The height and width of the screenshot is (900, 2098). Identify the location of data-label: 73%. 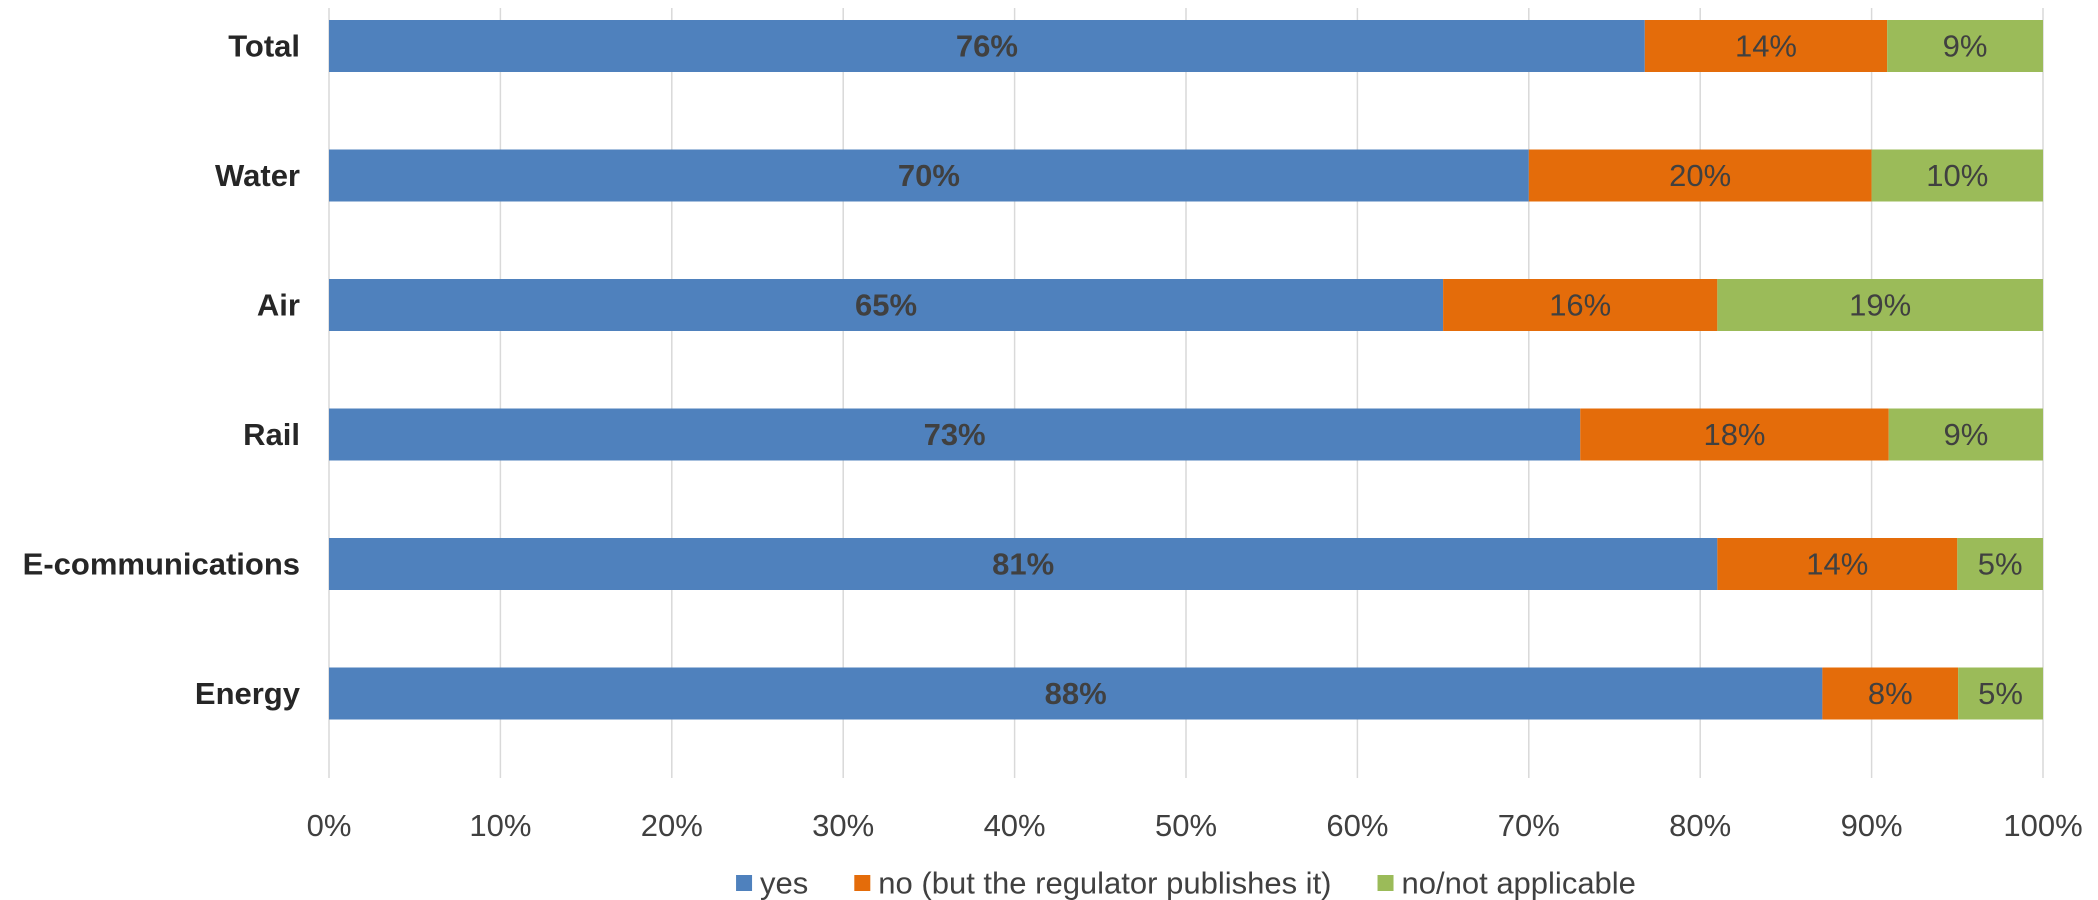
(955, 434).